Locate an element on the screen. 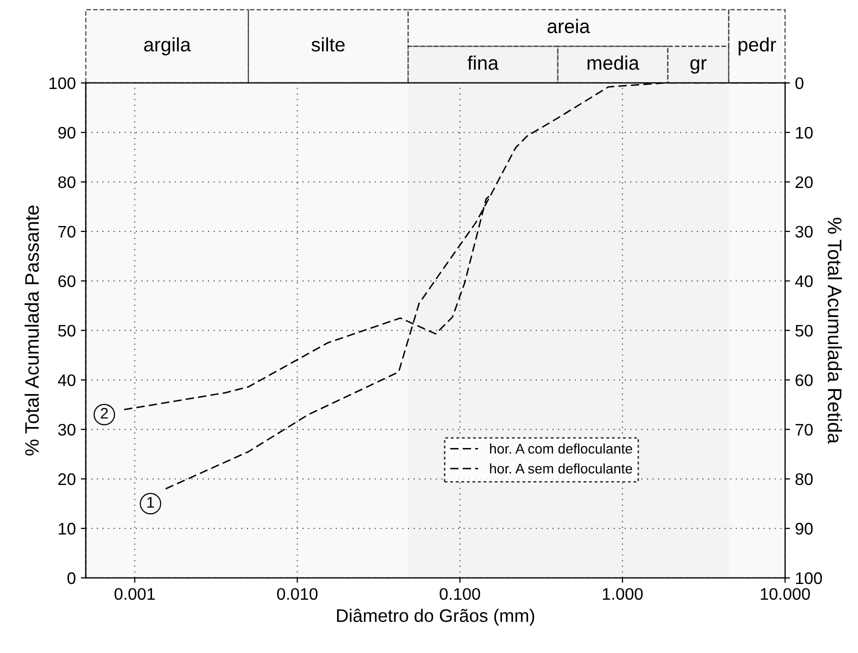 The image size is (858, 653). y2-tick-label: 90 is located at coordinates (804, 528).